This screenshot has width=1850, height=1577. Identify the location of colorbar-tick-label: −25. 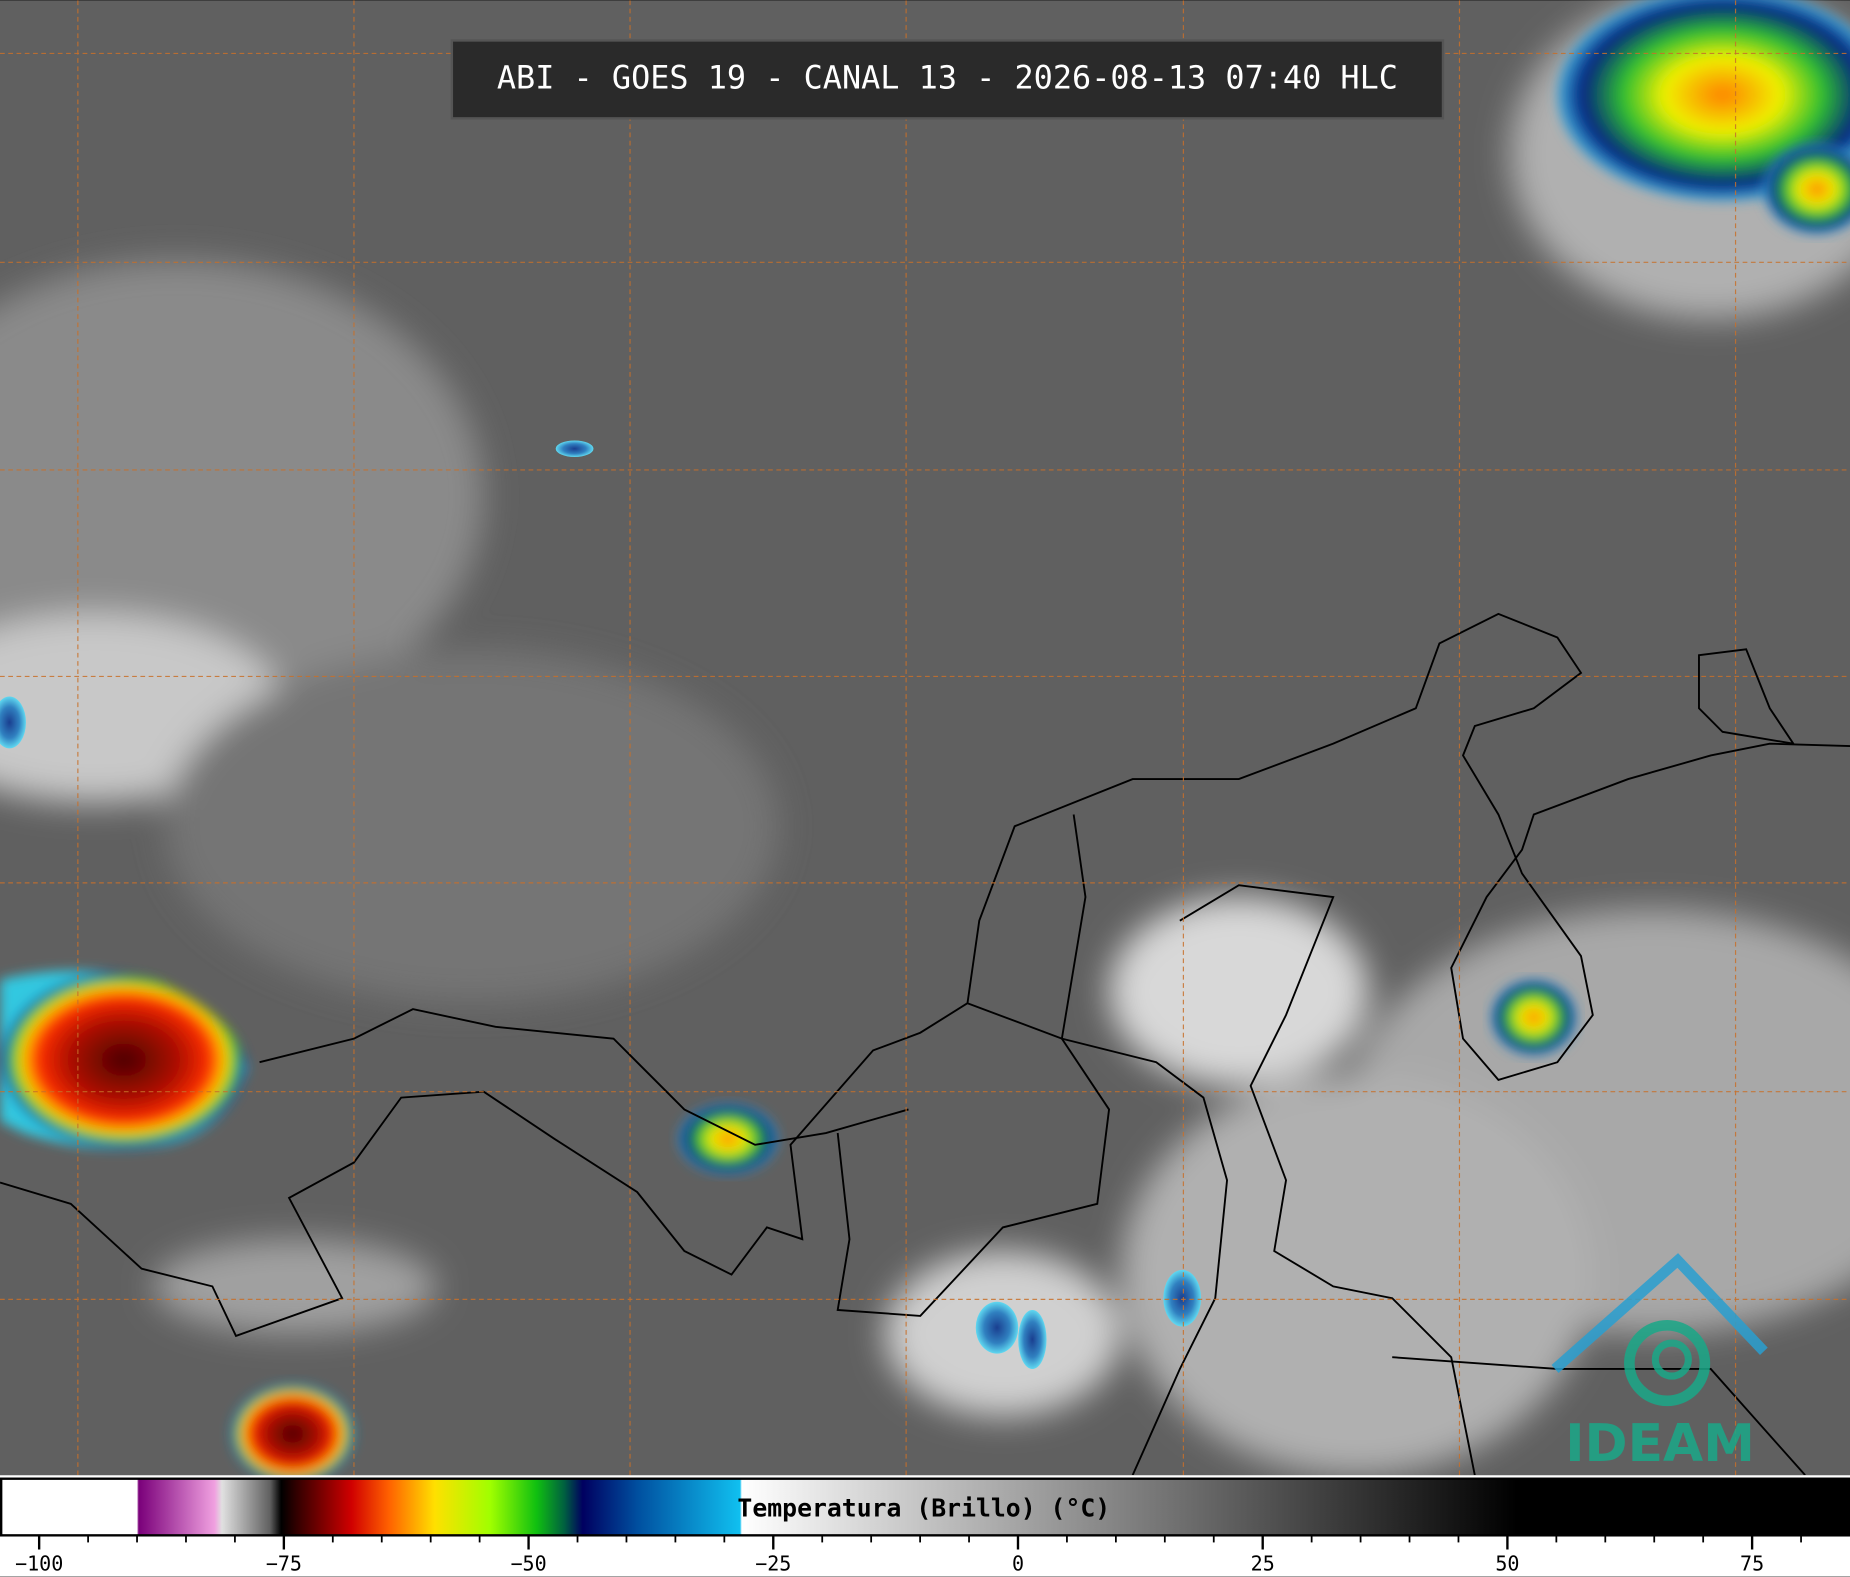
(773, 1563).